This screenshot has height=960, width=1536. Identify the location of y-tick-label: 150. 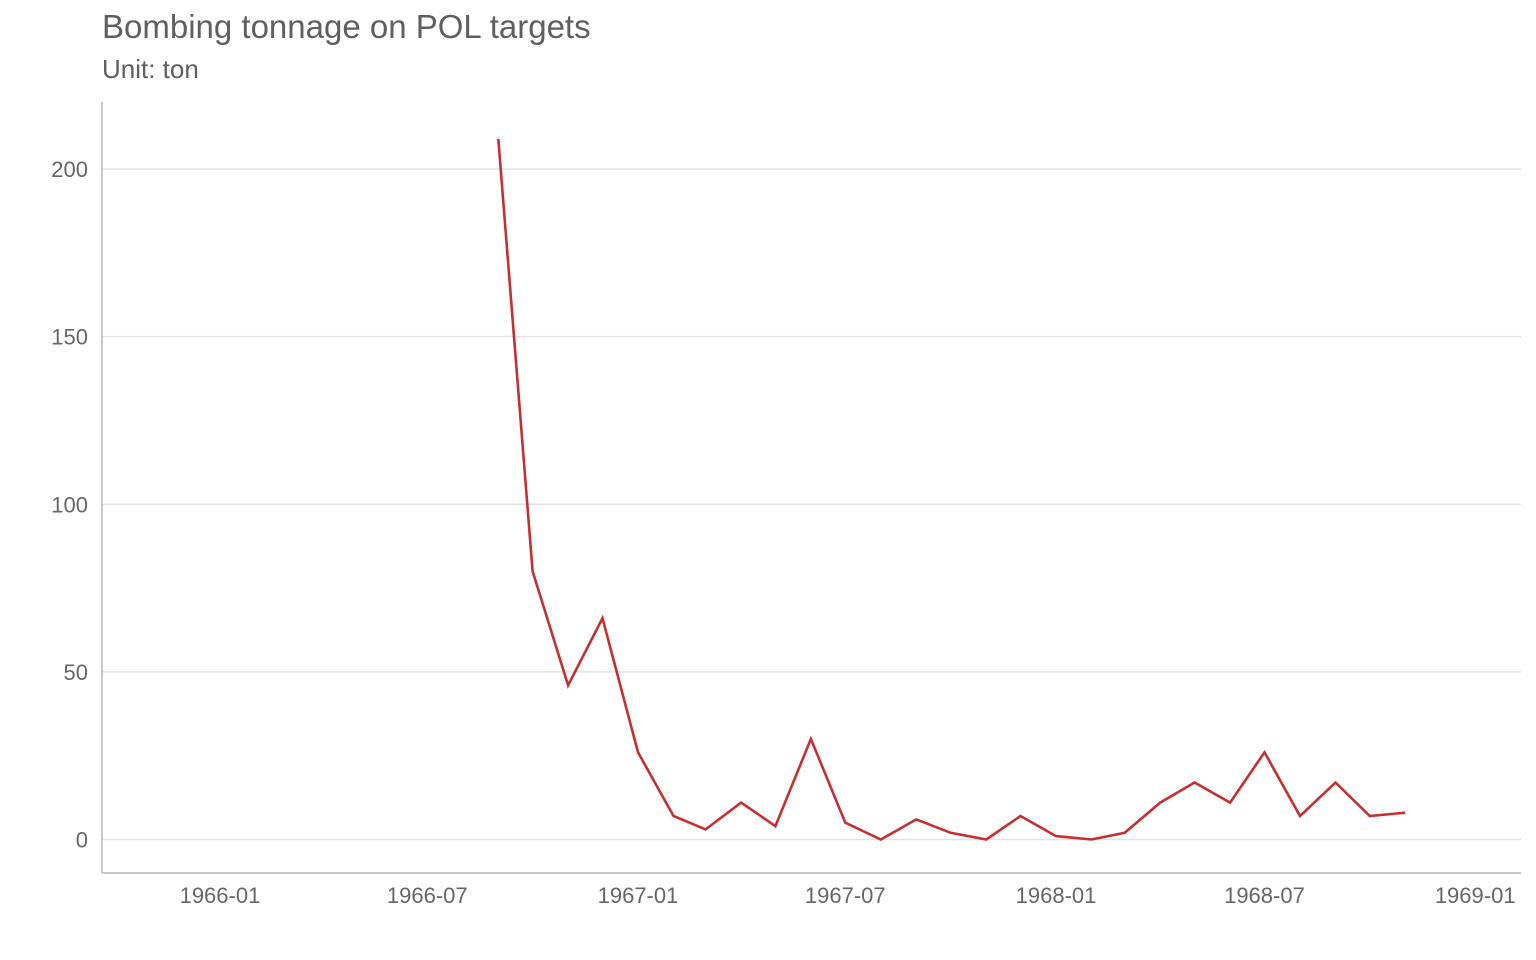
(69, 337).